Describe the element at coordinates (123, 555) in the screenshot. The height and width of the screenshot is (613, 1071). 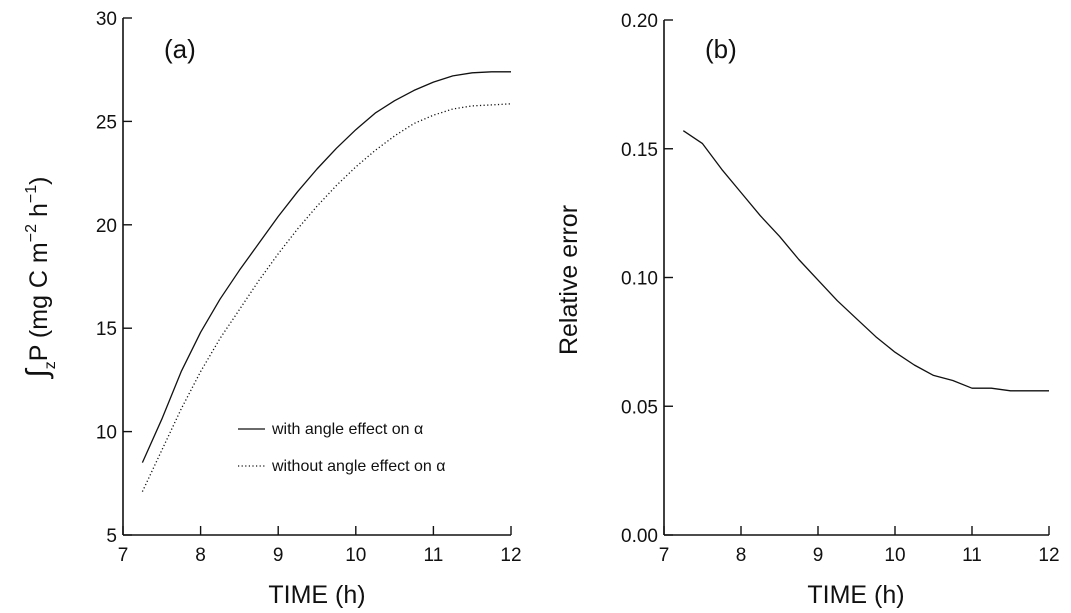
I see `panel-a-x-tick-label: 7` at that location.